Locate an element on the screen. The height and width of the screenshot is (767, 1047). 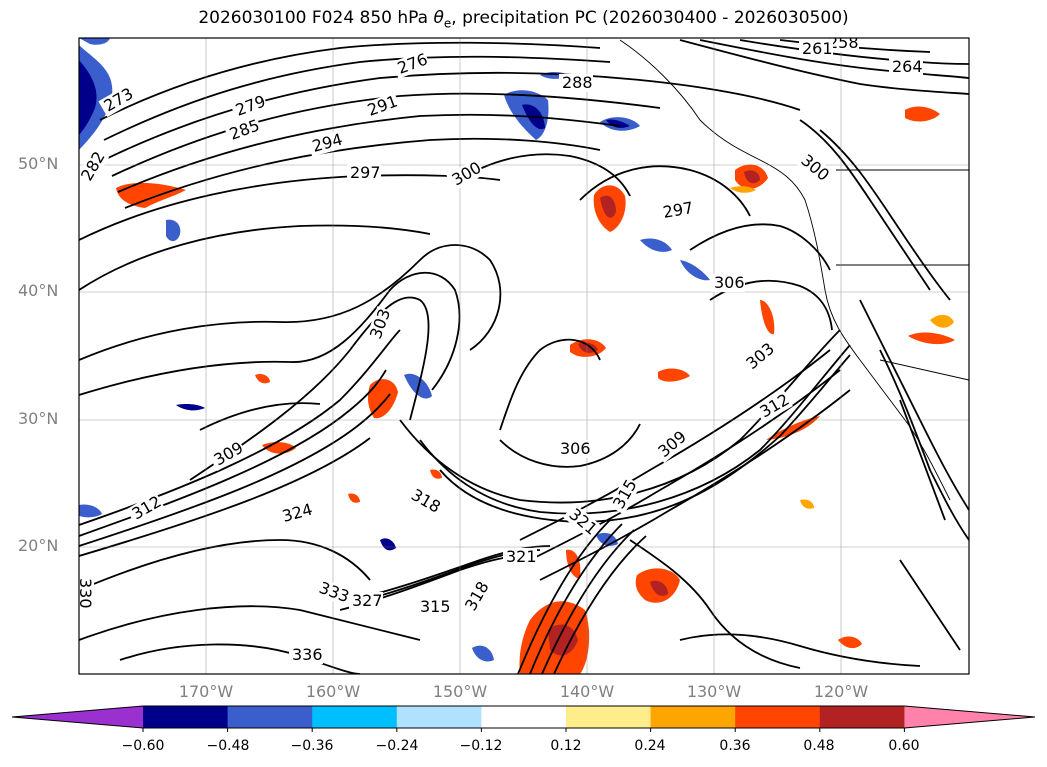
title-prefix: 2026030100 F024 850 hPa is located at coordinates (316, 18).